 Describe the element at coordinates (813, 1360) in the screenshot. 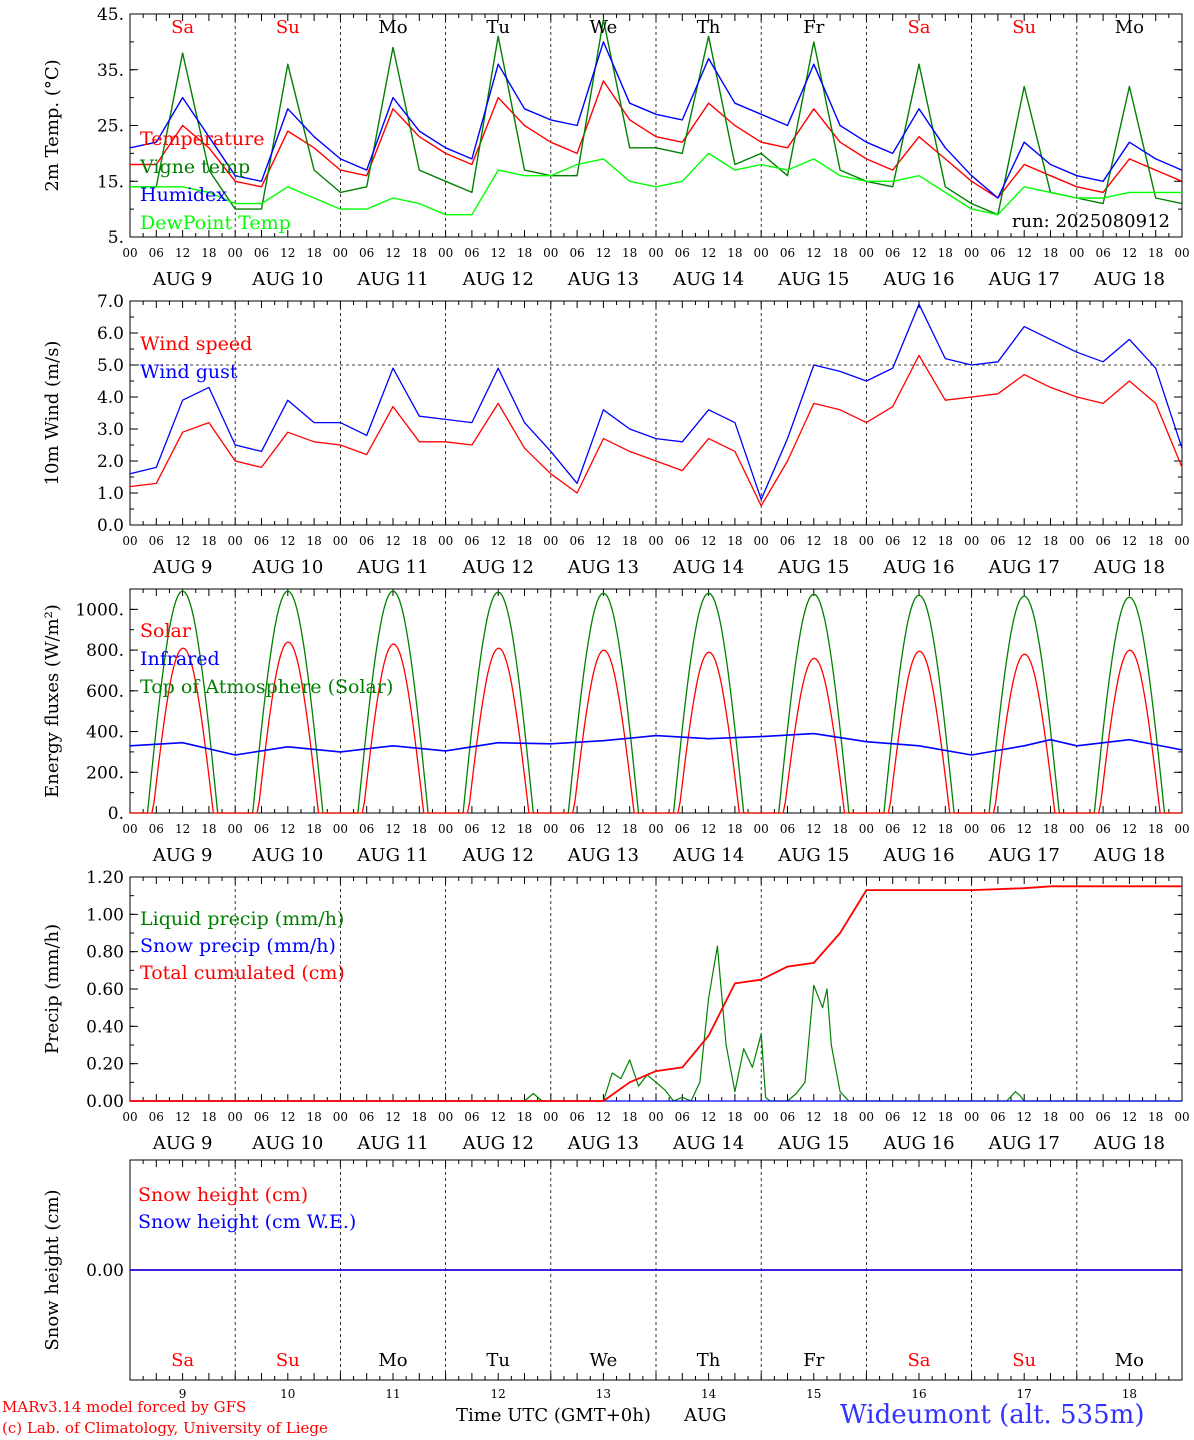

I see `weekday-label: Fr` at that location.